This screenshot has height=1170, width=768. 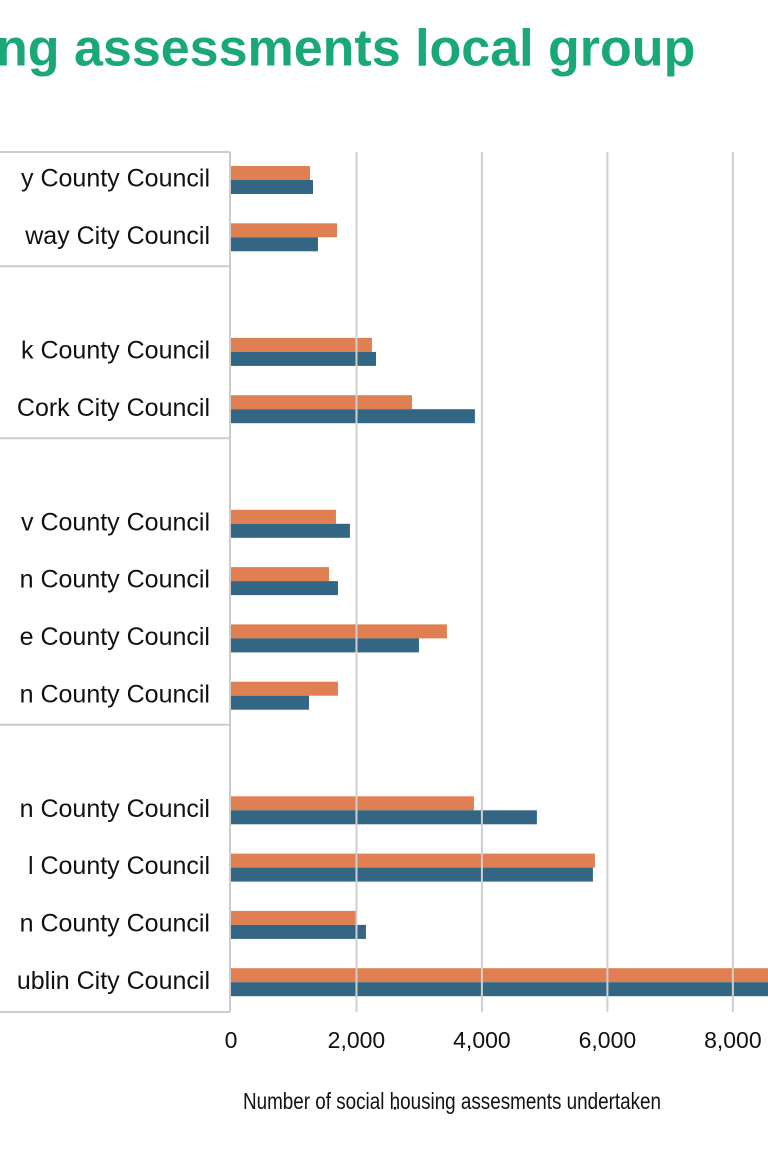 What do you see at coordinates (115, 522) in the screenshot?
I see `y-tick-label: v County Council` at bounding box center [115, 522].